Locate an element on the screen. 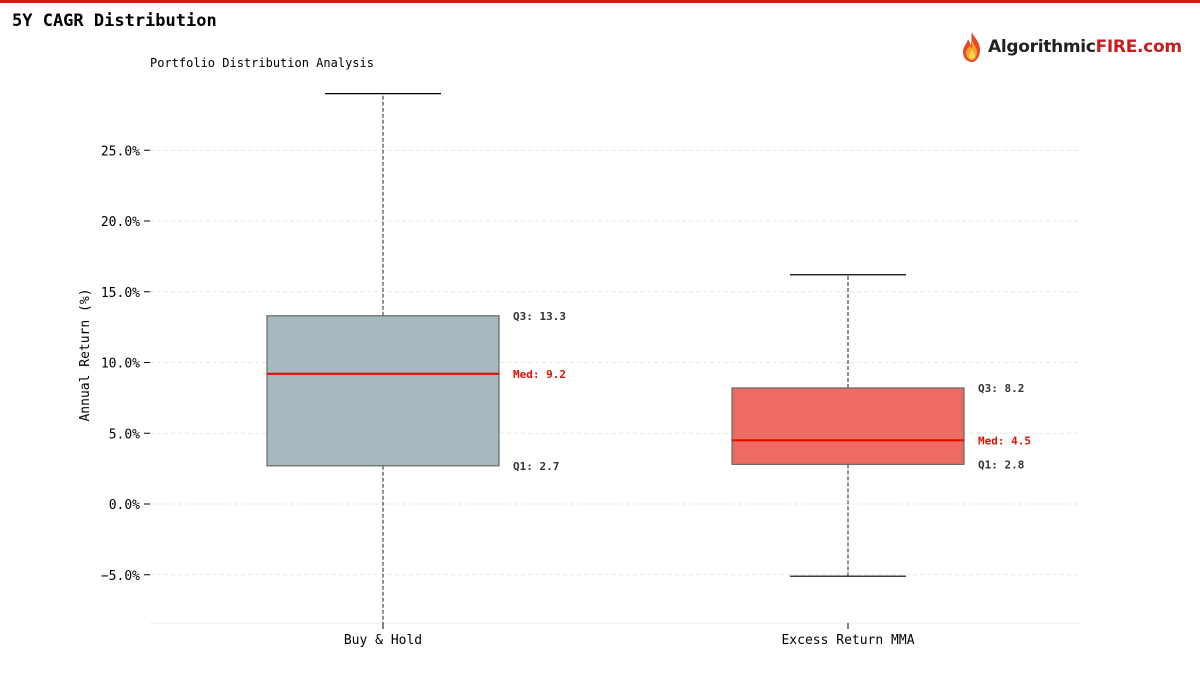  chart-title: Portfolio Distribution Analysis is located at coordinates (262, 63).